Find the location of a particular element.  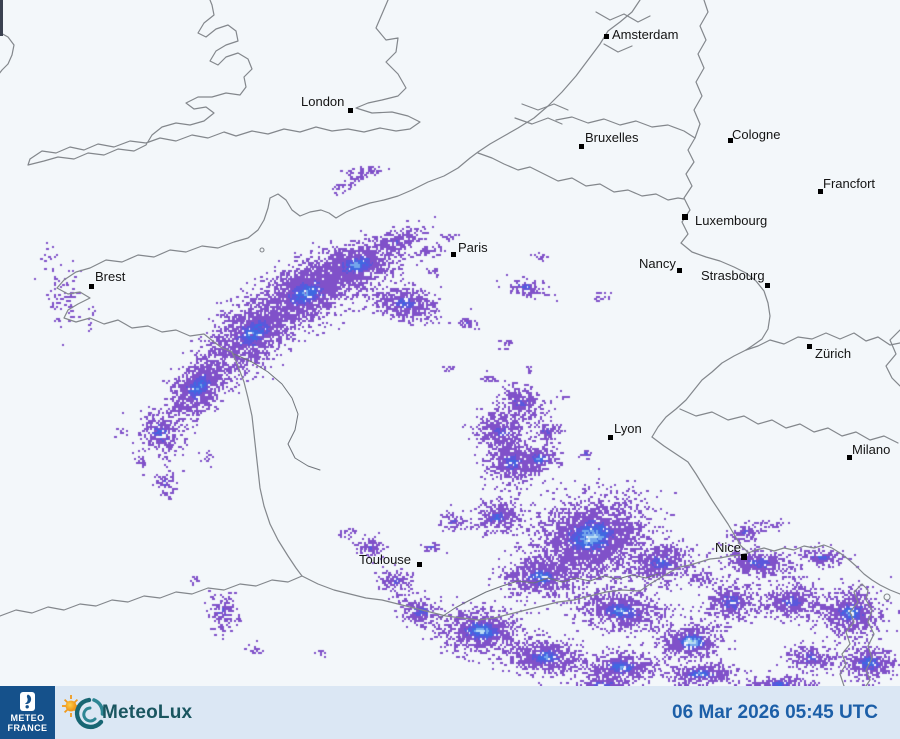

river-loire is located at coordinates (277, 412).